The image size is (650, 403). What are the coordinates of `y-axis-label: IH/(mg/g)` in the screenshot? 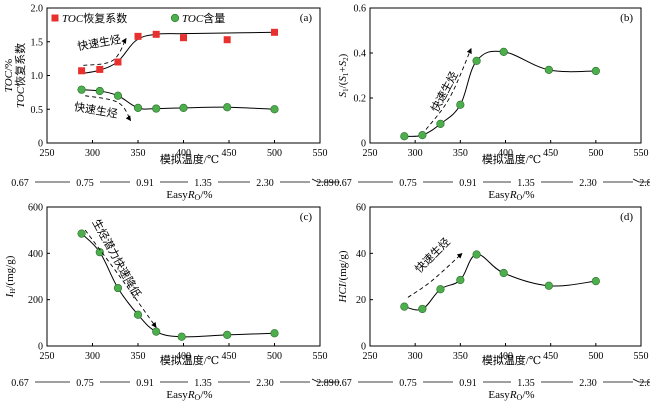 It's located at (10, 276).